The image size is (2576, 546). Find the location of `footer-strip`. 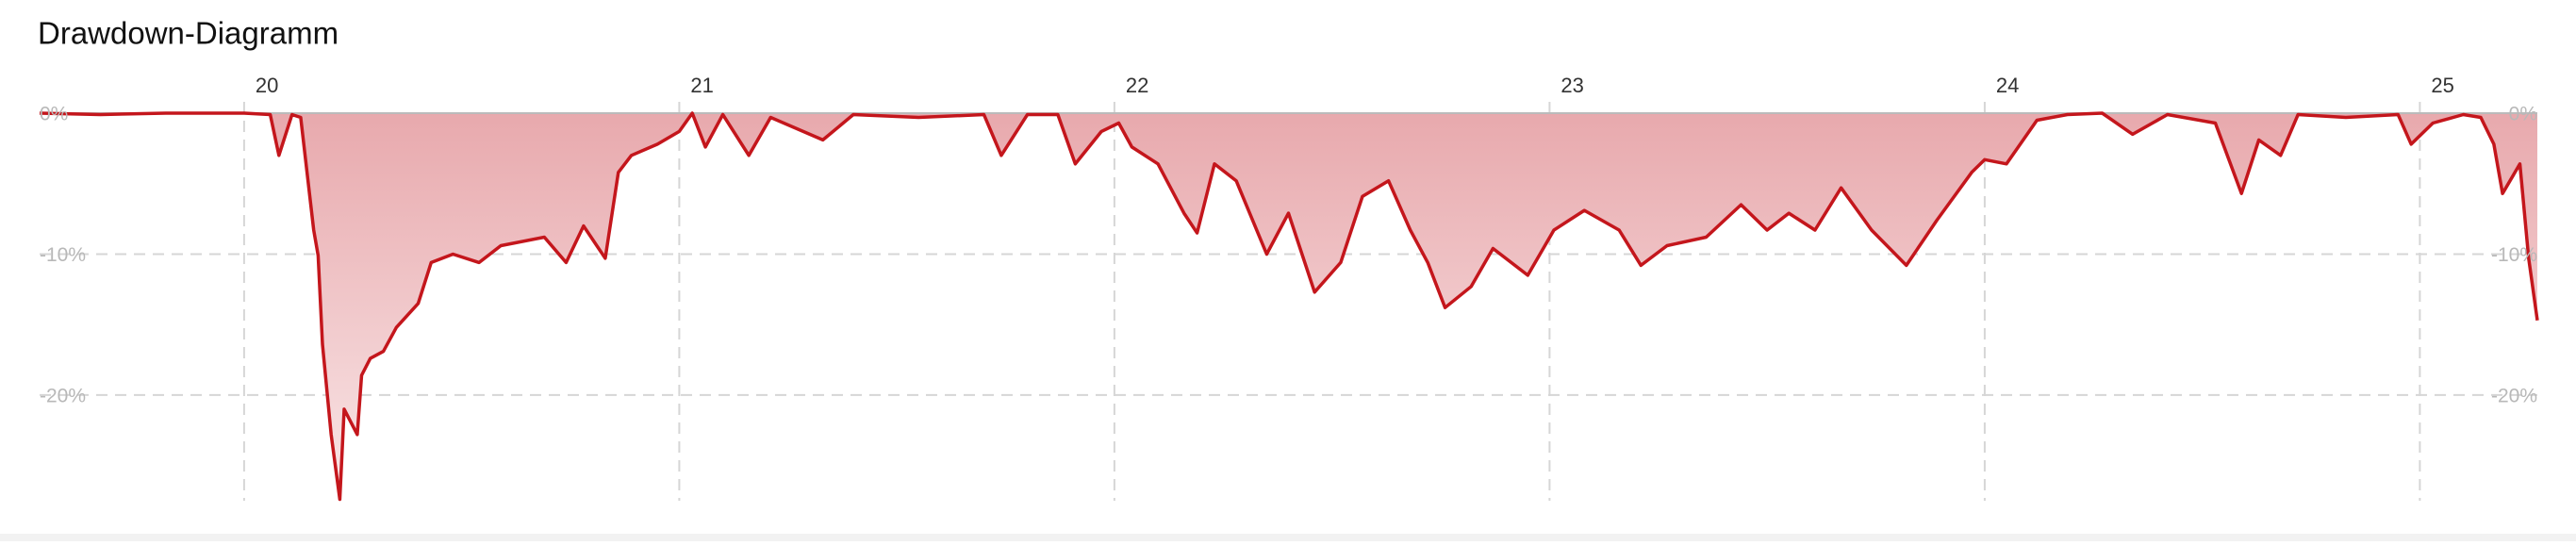

footer-strip is located at coordinates (1288, 537).